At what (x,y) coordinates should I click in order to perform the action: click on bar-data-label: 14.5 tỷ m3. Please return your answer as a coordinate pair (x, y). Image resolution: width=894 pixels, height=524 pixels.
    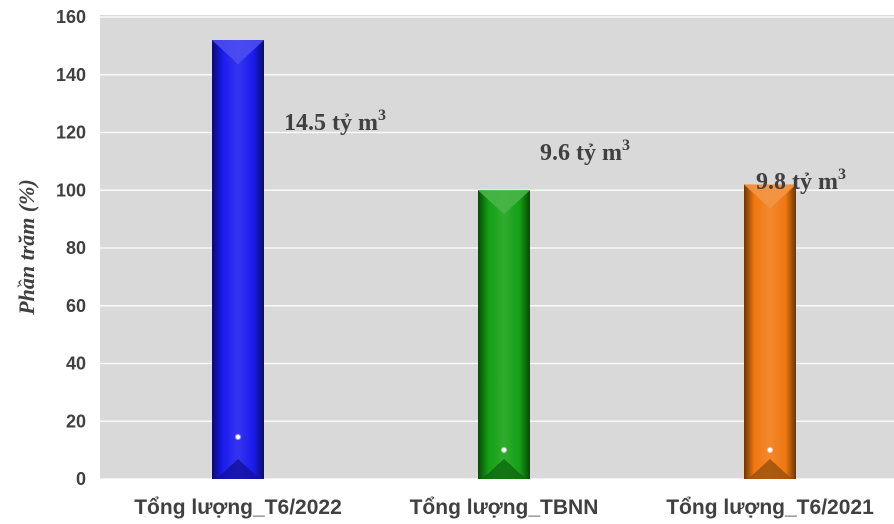
    Looking at the image, I should click on (335, 121).